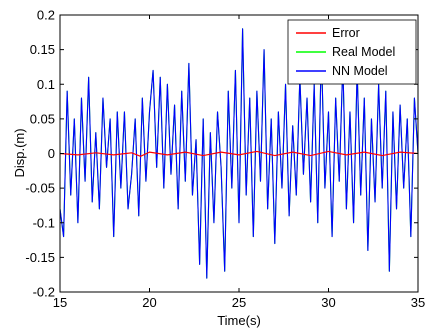  Describe the element at coordinates (363, 52) in the screenshot. I see `legend-label-real-model: Real Model` at that location.